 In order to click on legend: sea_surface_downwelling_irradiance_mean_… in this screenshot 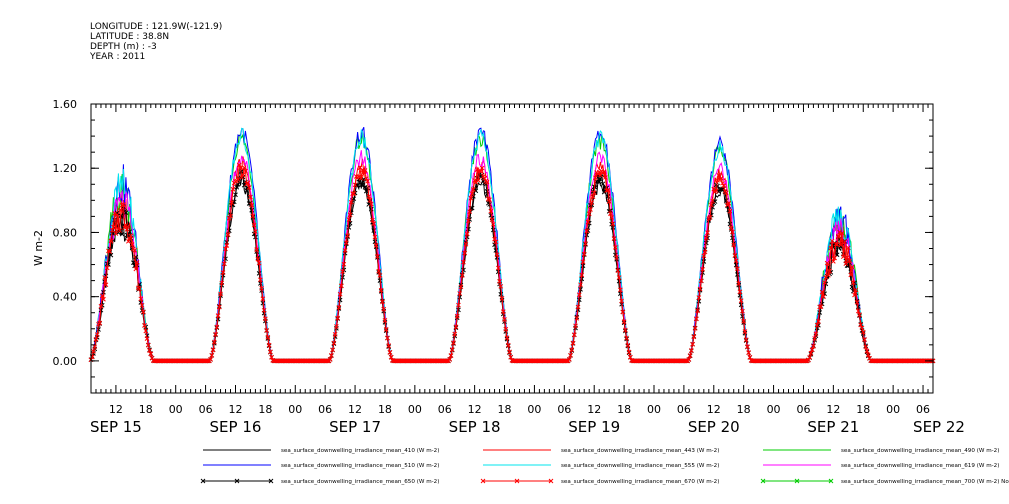, I will do `click(604, 466)`.